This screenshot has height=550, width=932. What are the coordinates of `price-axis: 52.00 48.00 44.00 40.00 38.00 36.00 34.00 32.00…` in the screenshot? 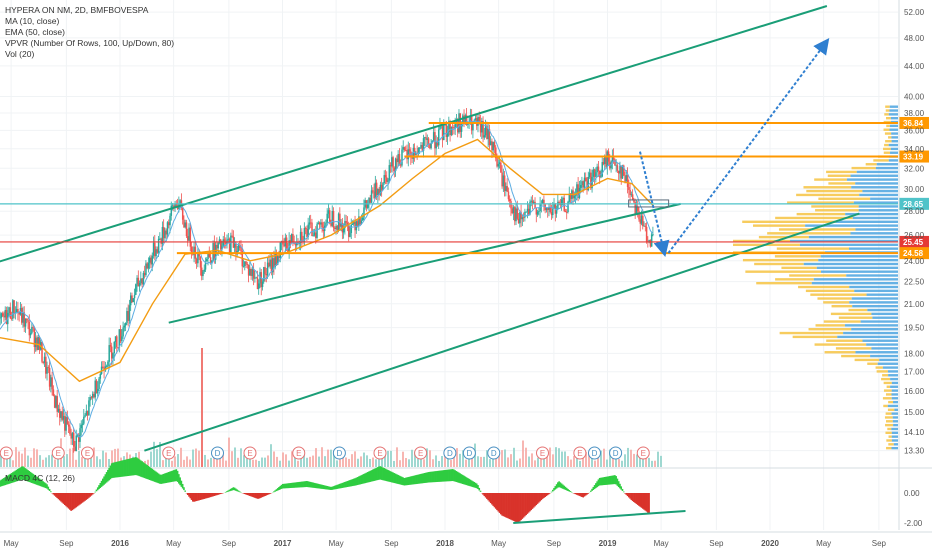 It's located at (914, 268).